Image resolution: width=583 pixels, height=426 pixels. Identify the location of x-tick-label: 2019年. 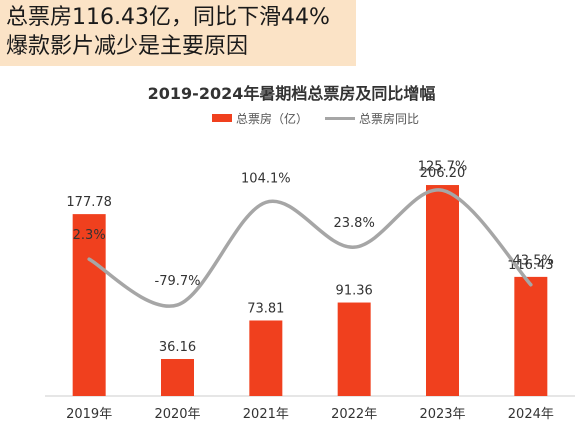
(89, 414).